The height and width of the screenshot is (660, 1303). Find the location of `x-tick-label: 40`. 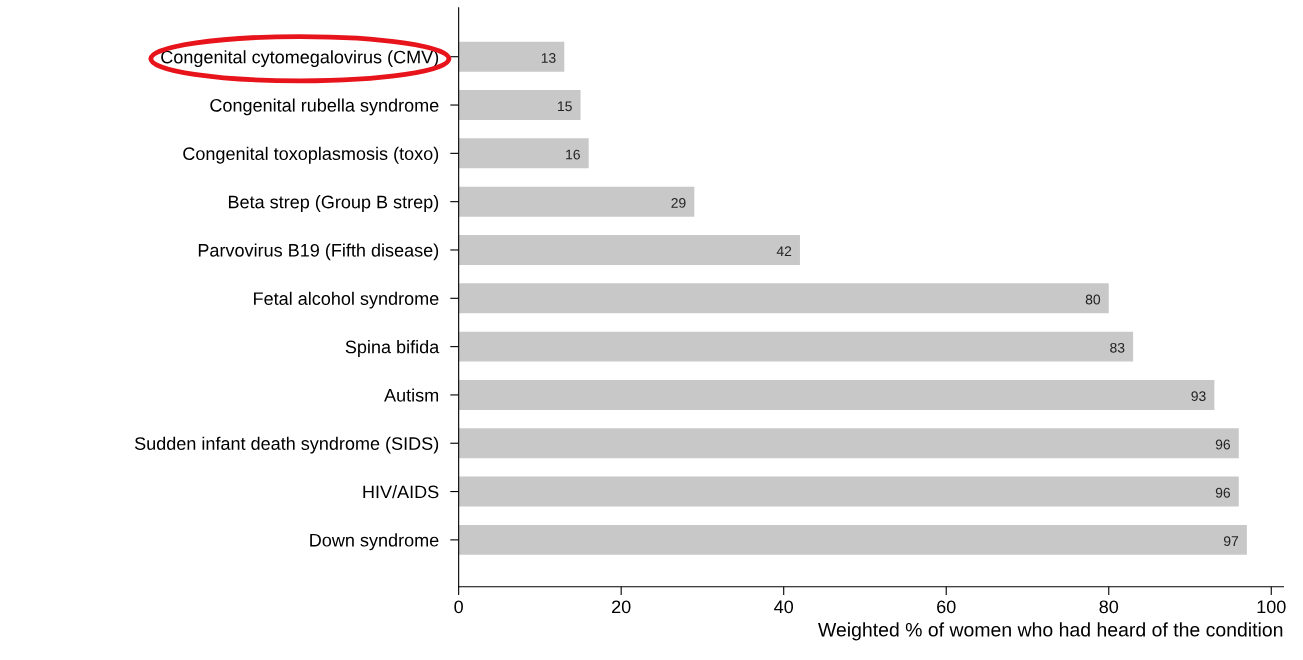

x-tick-label: 40 is located at coordinates (784, 607).